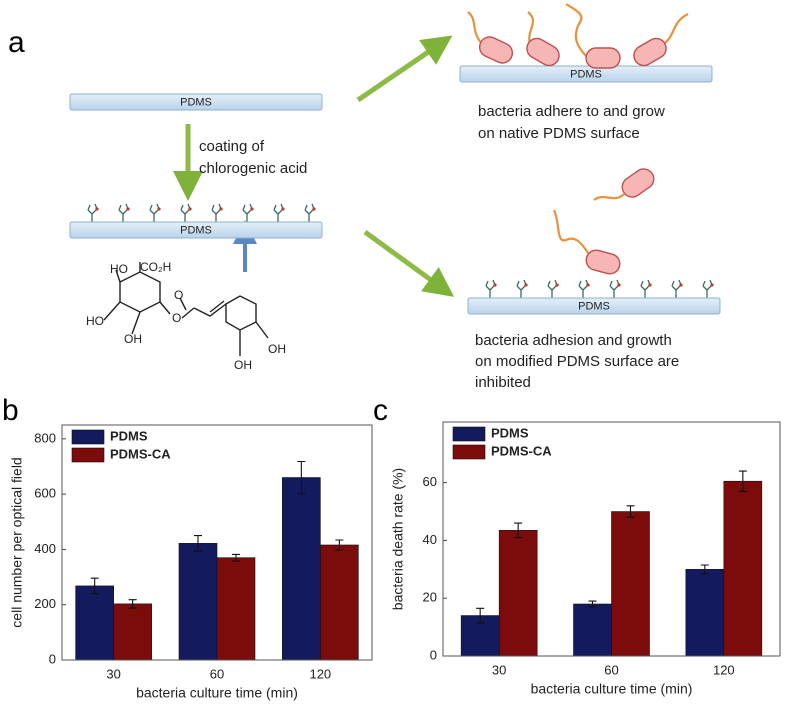  Describe the element at coordinates (17, 542) in the screenshot. I see `y-axis-label: cell number per optical field` at that location.